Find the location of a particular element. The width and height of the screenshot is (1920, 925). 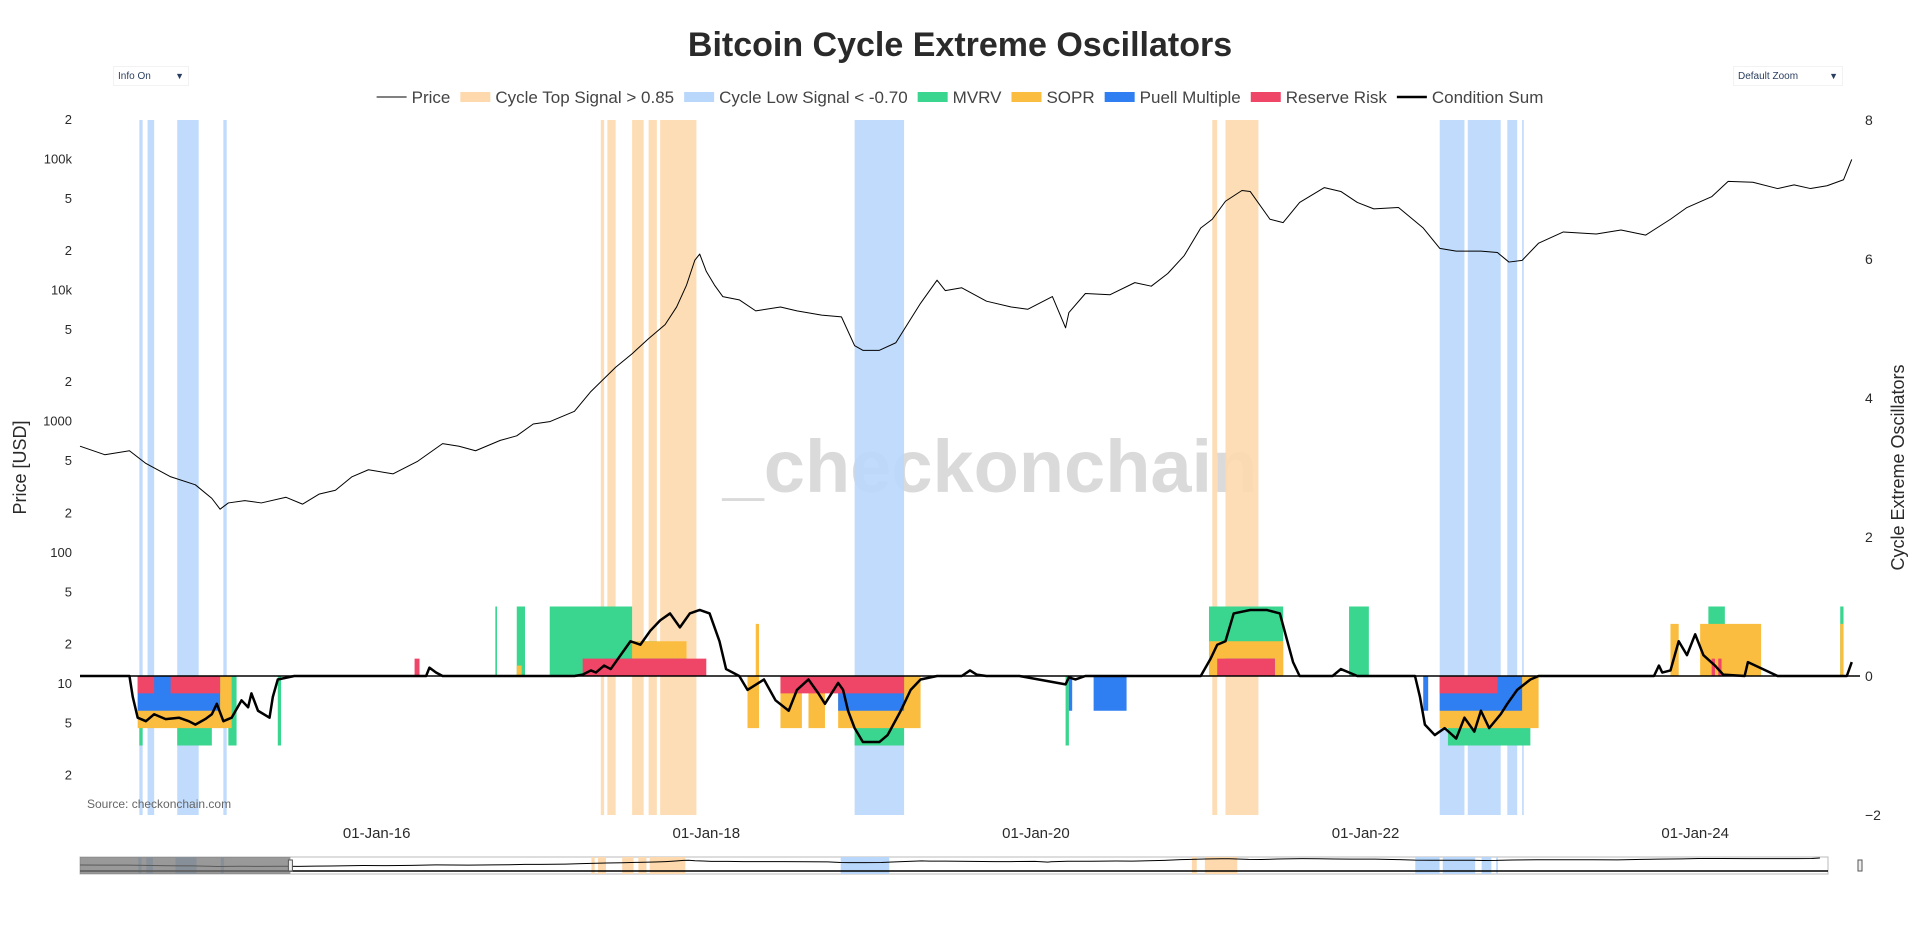

y-left-tick-label: 10 is located at coordinates (65, 683).